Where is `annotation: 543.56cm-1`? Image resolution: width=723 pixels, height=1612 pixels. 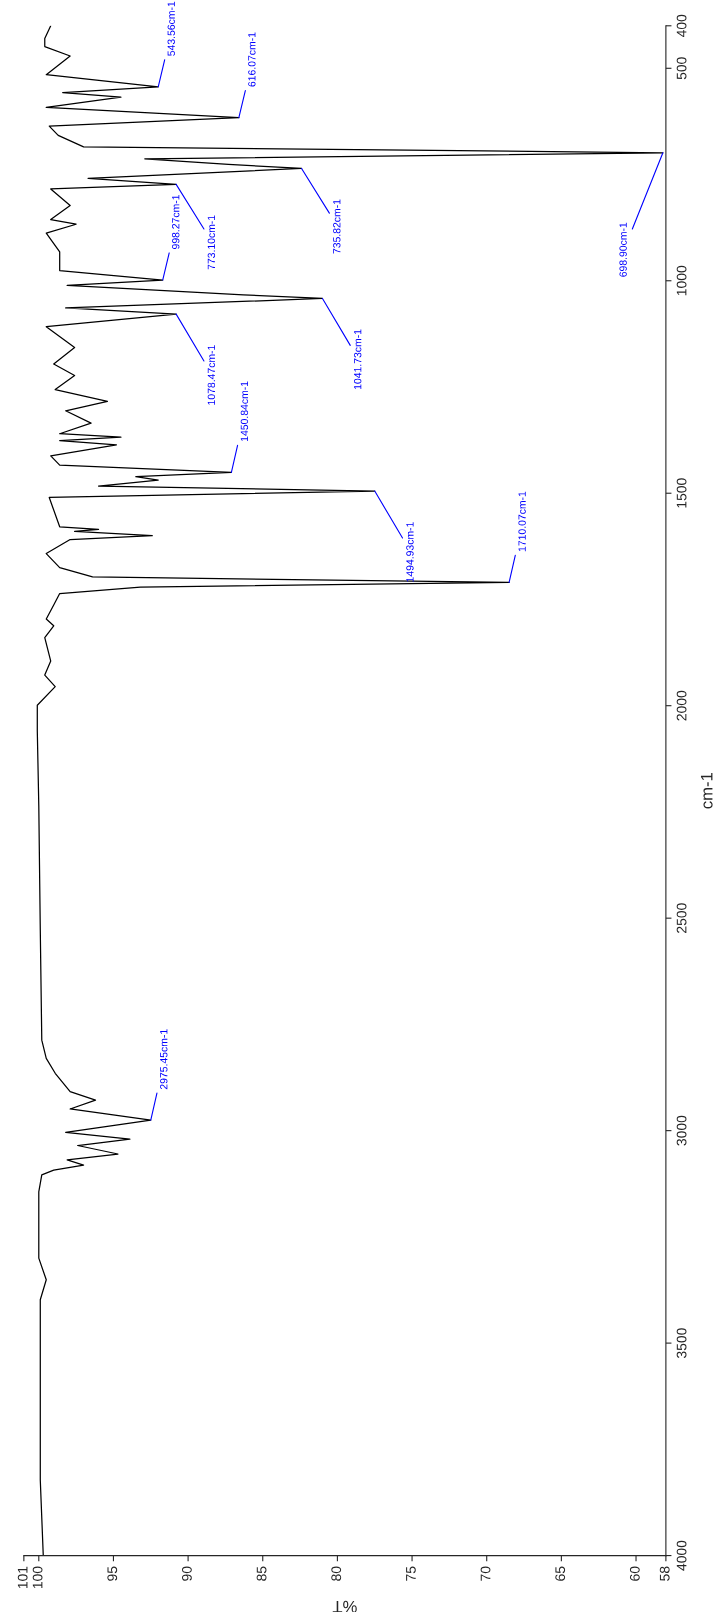
annotation: 543.56cm-1 is located at coordinates (171, 28).